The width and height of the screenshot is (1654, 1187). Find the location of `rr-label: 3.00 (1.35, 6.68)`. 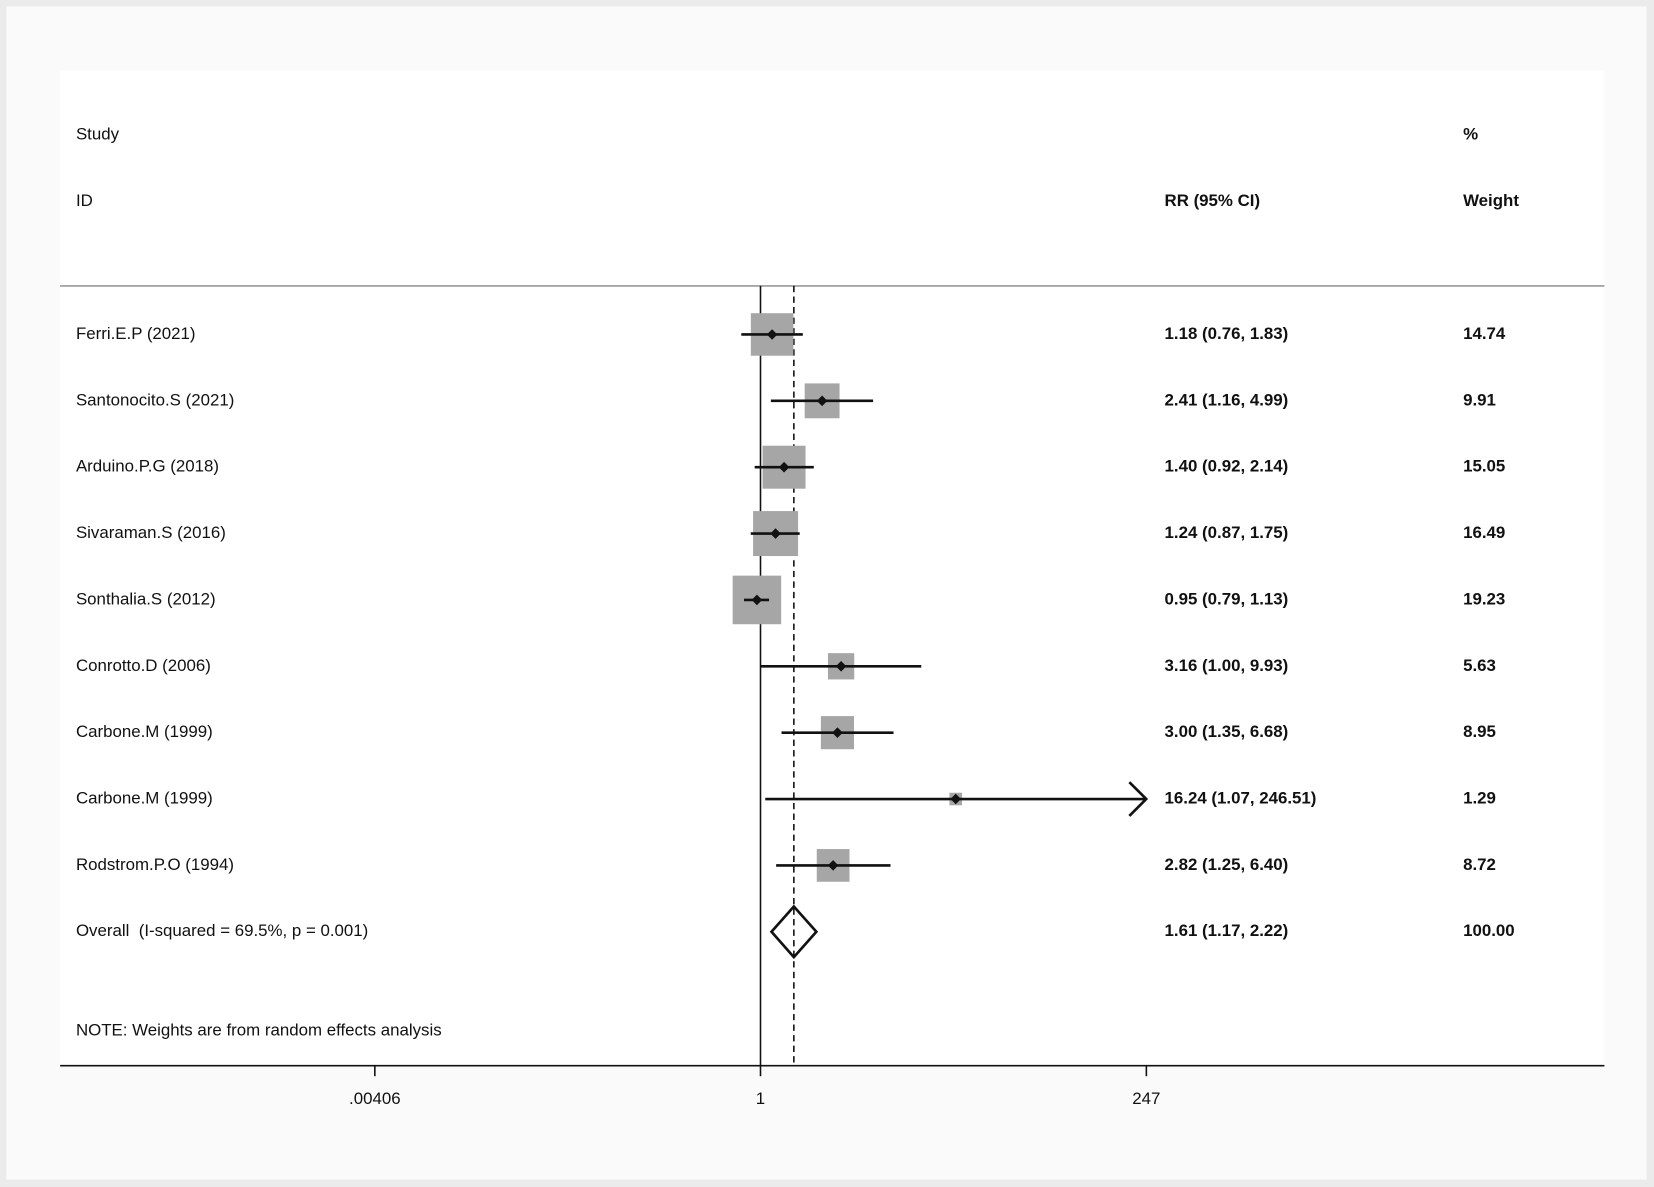

rr-label: 3.00 (1.35, 6.68) is located at coordinates (1227, 731).